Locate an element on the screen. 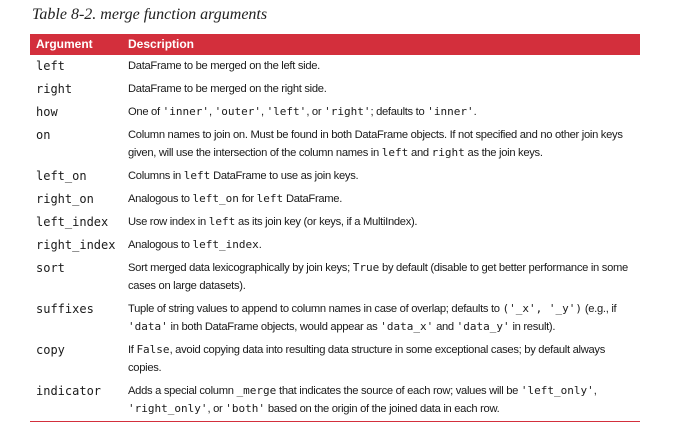 The image size is (679, 438). table-row: right_index Analogous to left_index. is located at coordinates (335, 245).